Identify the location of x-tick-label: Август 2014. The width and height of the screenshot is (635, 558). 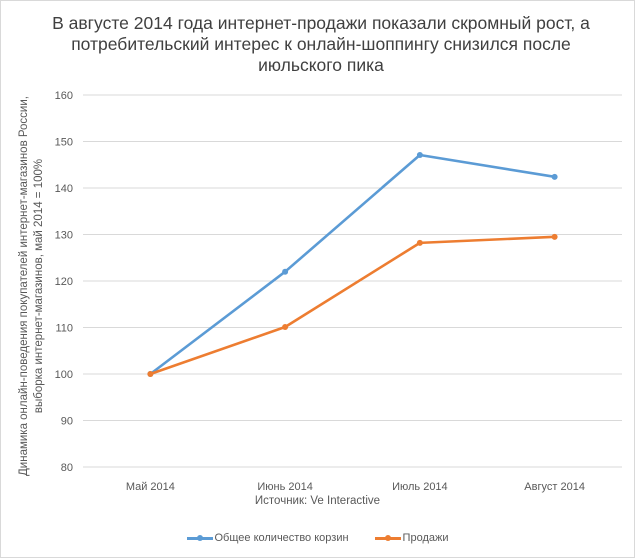
(554, 487).